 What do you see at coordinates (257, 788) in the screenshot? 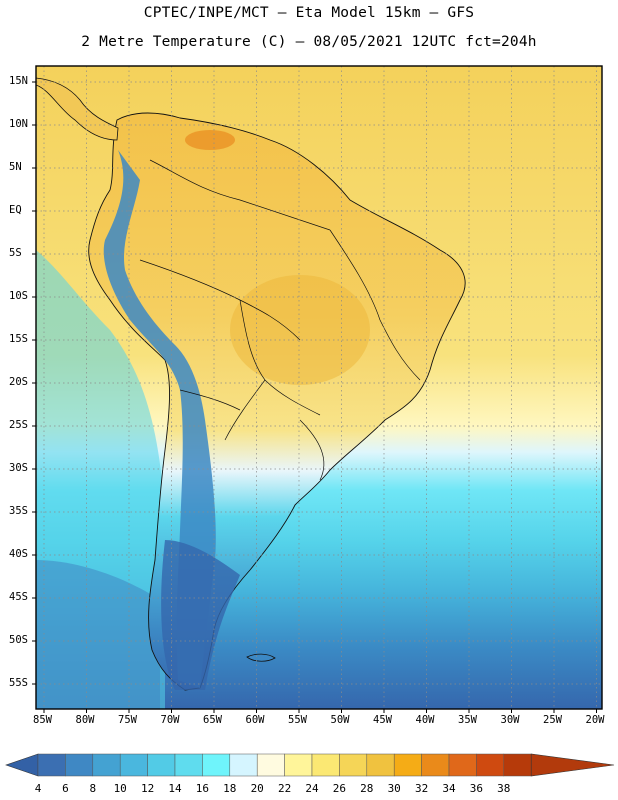
I see `colorbar-label: 20` at bounding box center [257, 788].